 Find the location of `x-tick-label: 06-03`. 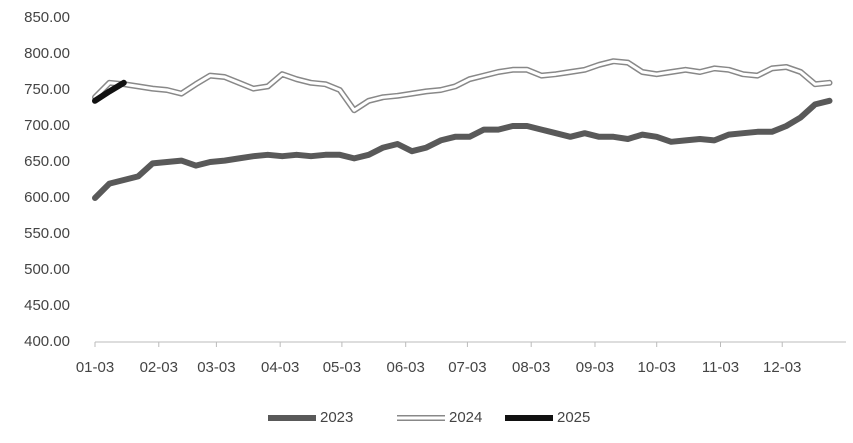

x-tick-label: 06-03 is located at coordinates (406, 367).